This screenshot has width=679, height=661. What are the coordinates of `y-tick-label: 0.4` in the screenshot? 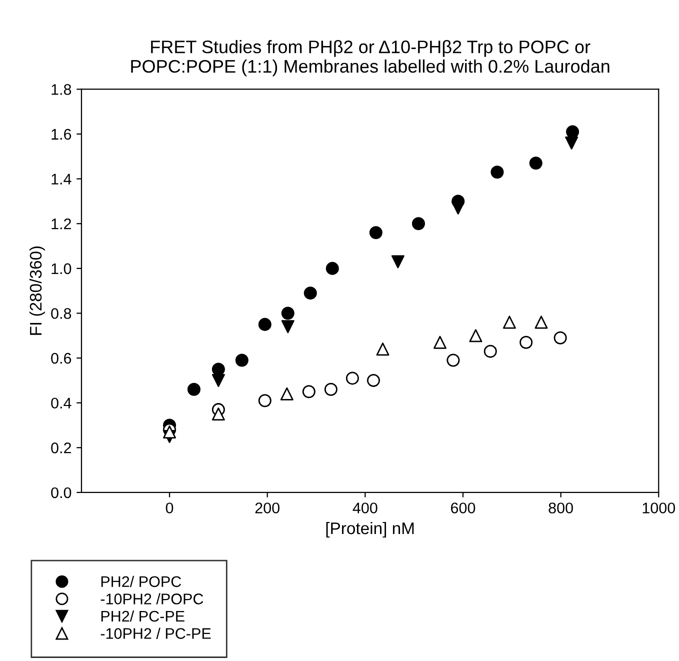 It's located at (61, 403).